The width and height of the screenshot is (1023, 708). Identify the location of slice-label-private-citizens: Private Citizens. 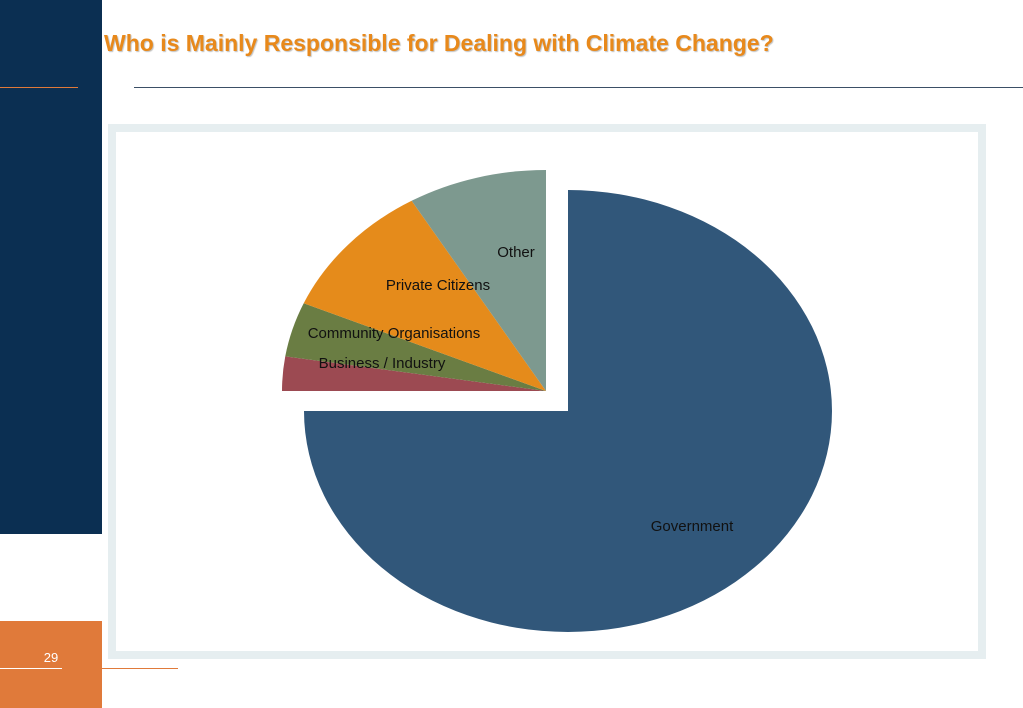
(438, 285).